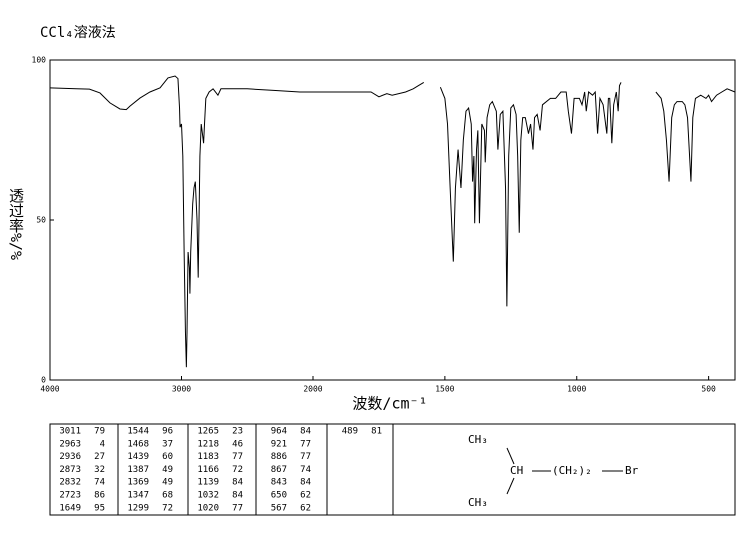  What do you see at coordinates (16, 224) in the screenshot?
I see `y-axis-label: 透过率%/%` at bounding box center [16, 224].